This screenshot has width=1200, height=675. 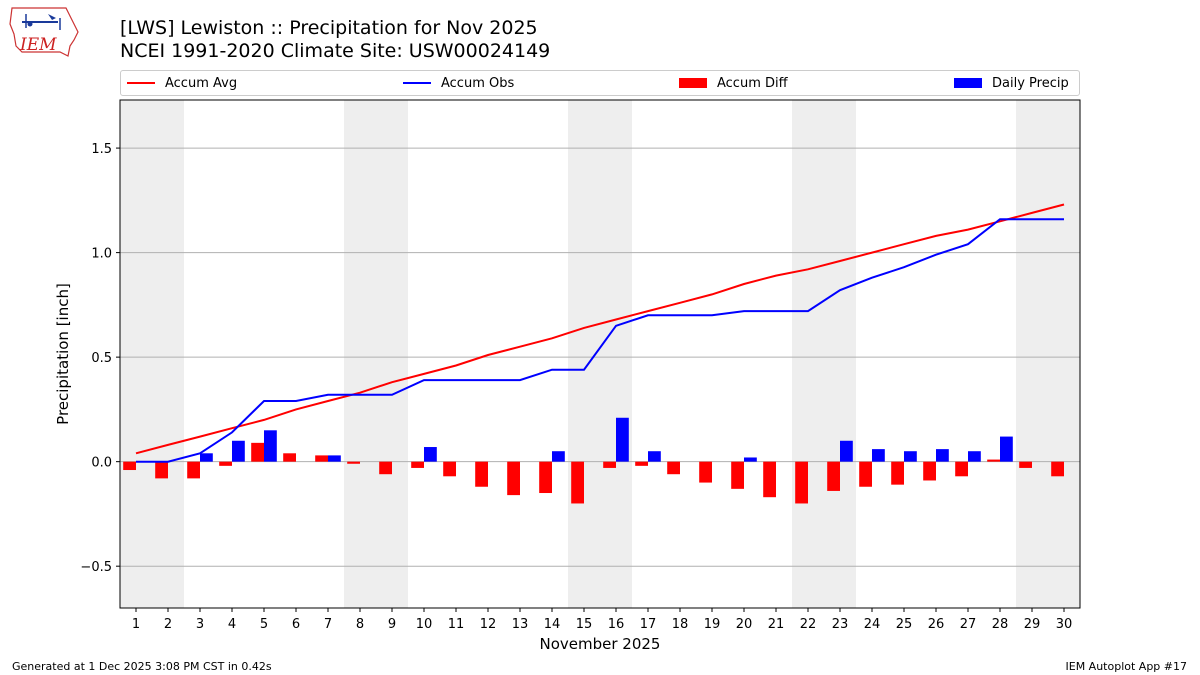 I want to click on legend-item-accum-obs: Accum Obs, so click(x=458, y=83).